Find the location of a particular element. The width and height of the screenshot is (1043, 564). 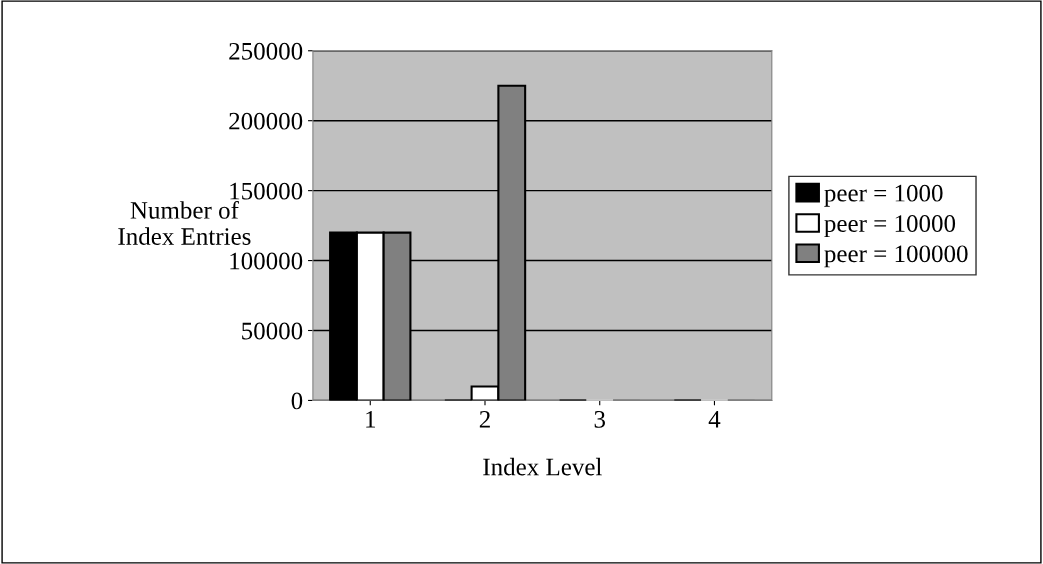

x-tick-label: 2 is located at coordinates (484, 419).